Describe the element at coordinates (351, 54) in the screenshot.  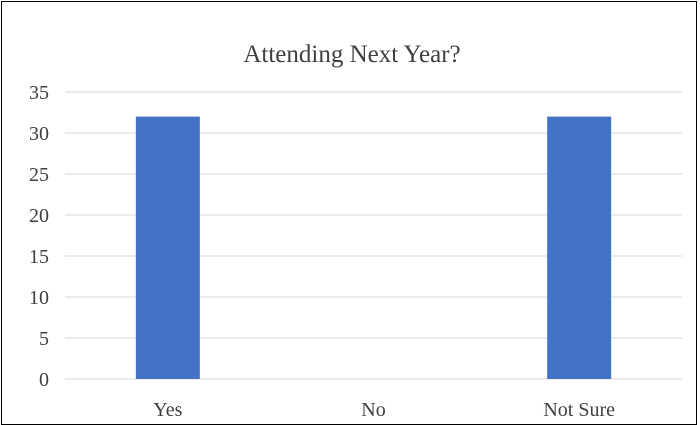
I see `chart-title: Attending Next Year?` at that location.